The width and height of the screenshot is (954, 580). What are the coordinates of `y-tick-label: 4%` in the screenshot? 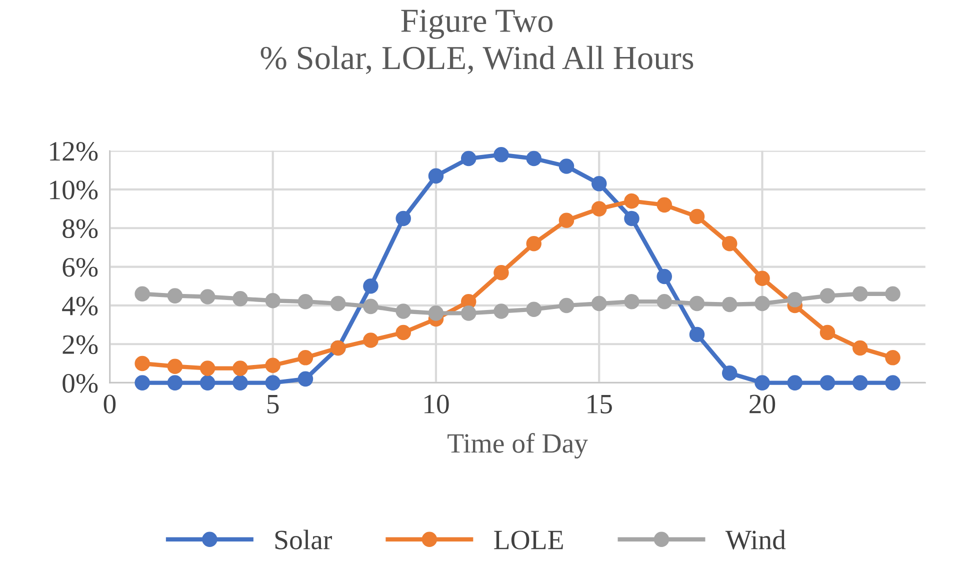 It's located at (80, 306).